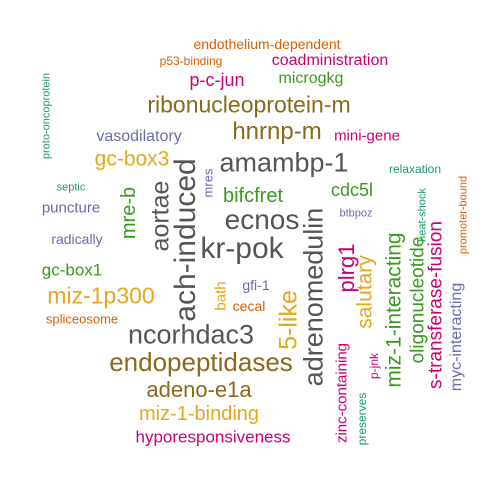 The height and width of the screenshot is (500, 500). Describe the element at coordinates (313, 297) in the screenshot. I see `word-adrenomedulin: adrenomedulin` at that location.